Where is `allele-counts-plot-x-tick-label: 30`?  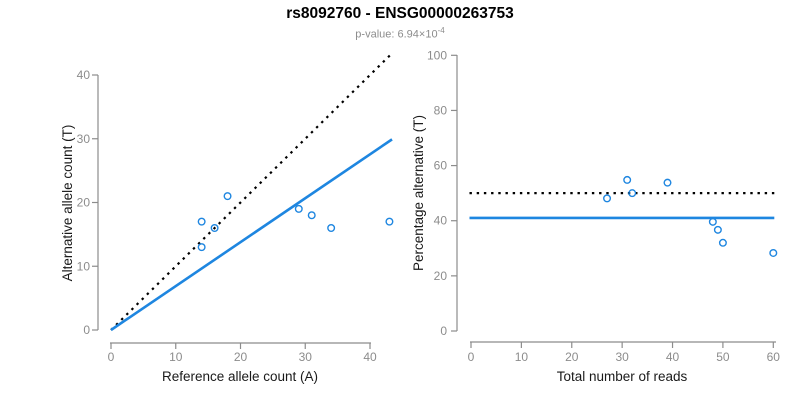 allele-counts-plot-x-tick-label: 30 is located at coordinates (306, 357).